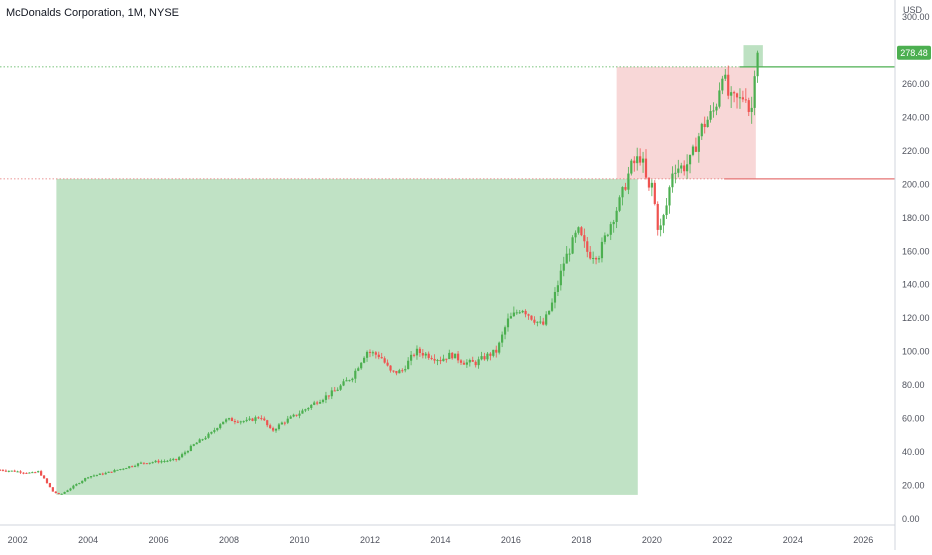 The height and width of the screenshot is (555, 932). What do you see at coordinates (93, 13) in the screenshot?
I see `chart-title: McDonalds Corporation, 1M, NYSE` at bounding box center [93, 13].